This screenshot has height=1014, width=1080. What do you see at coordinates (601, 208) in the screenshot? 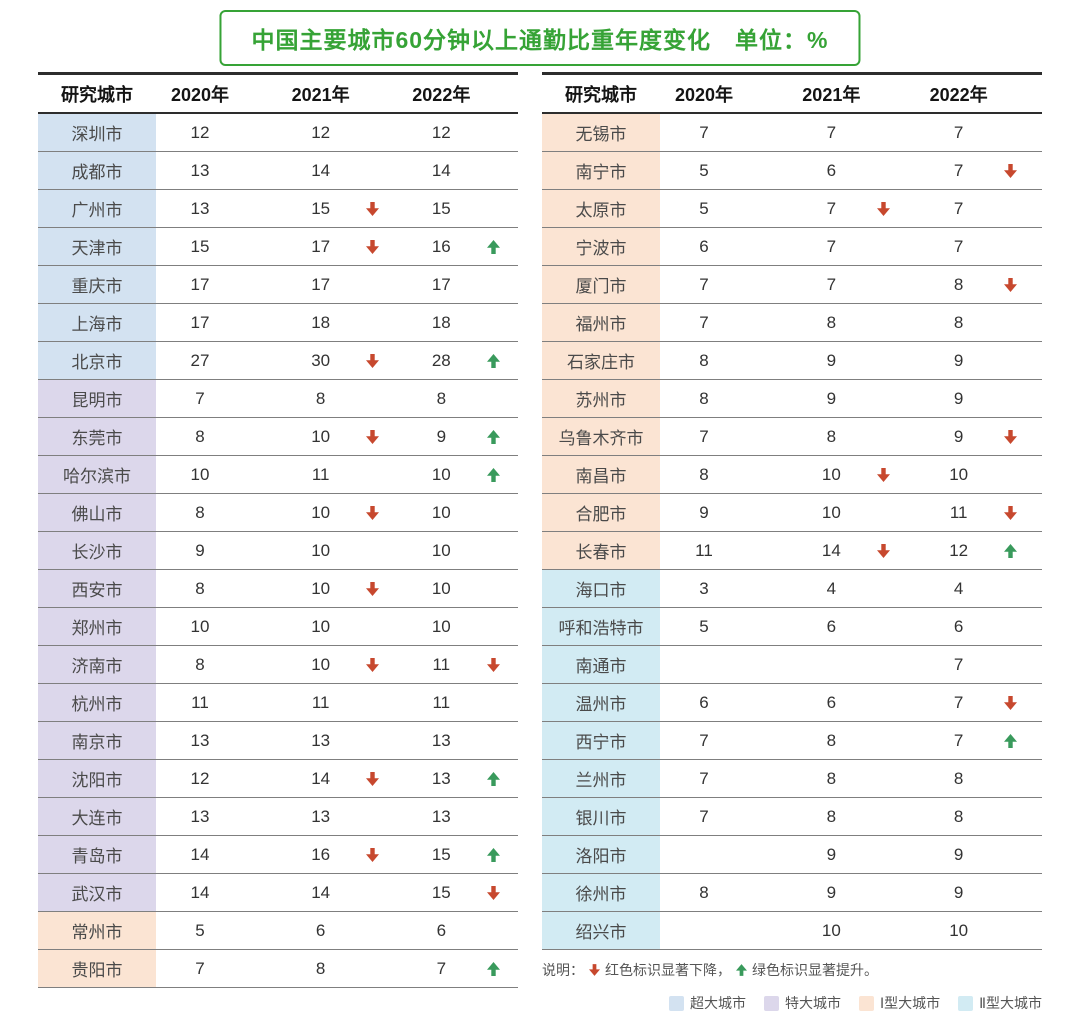
I see `city-cell: 太原市` at bounding box center [601, 208].